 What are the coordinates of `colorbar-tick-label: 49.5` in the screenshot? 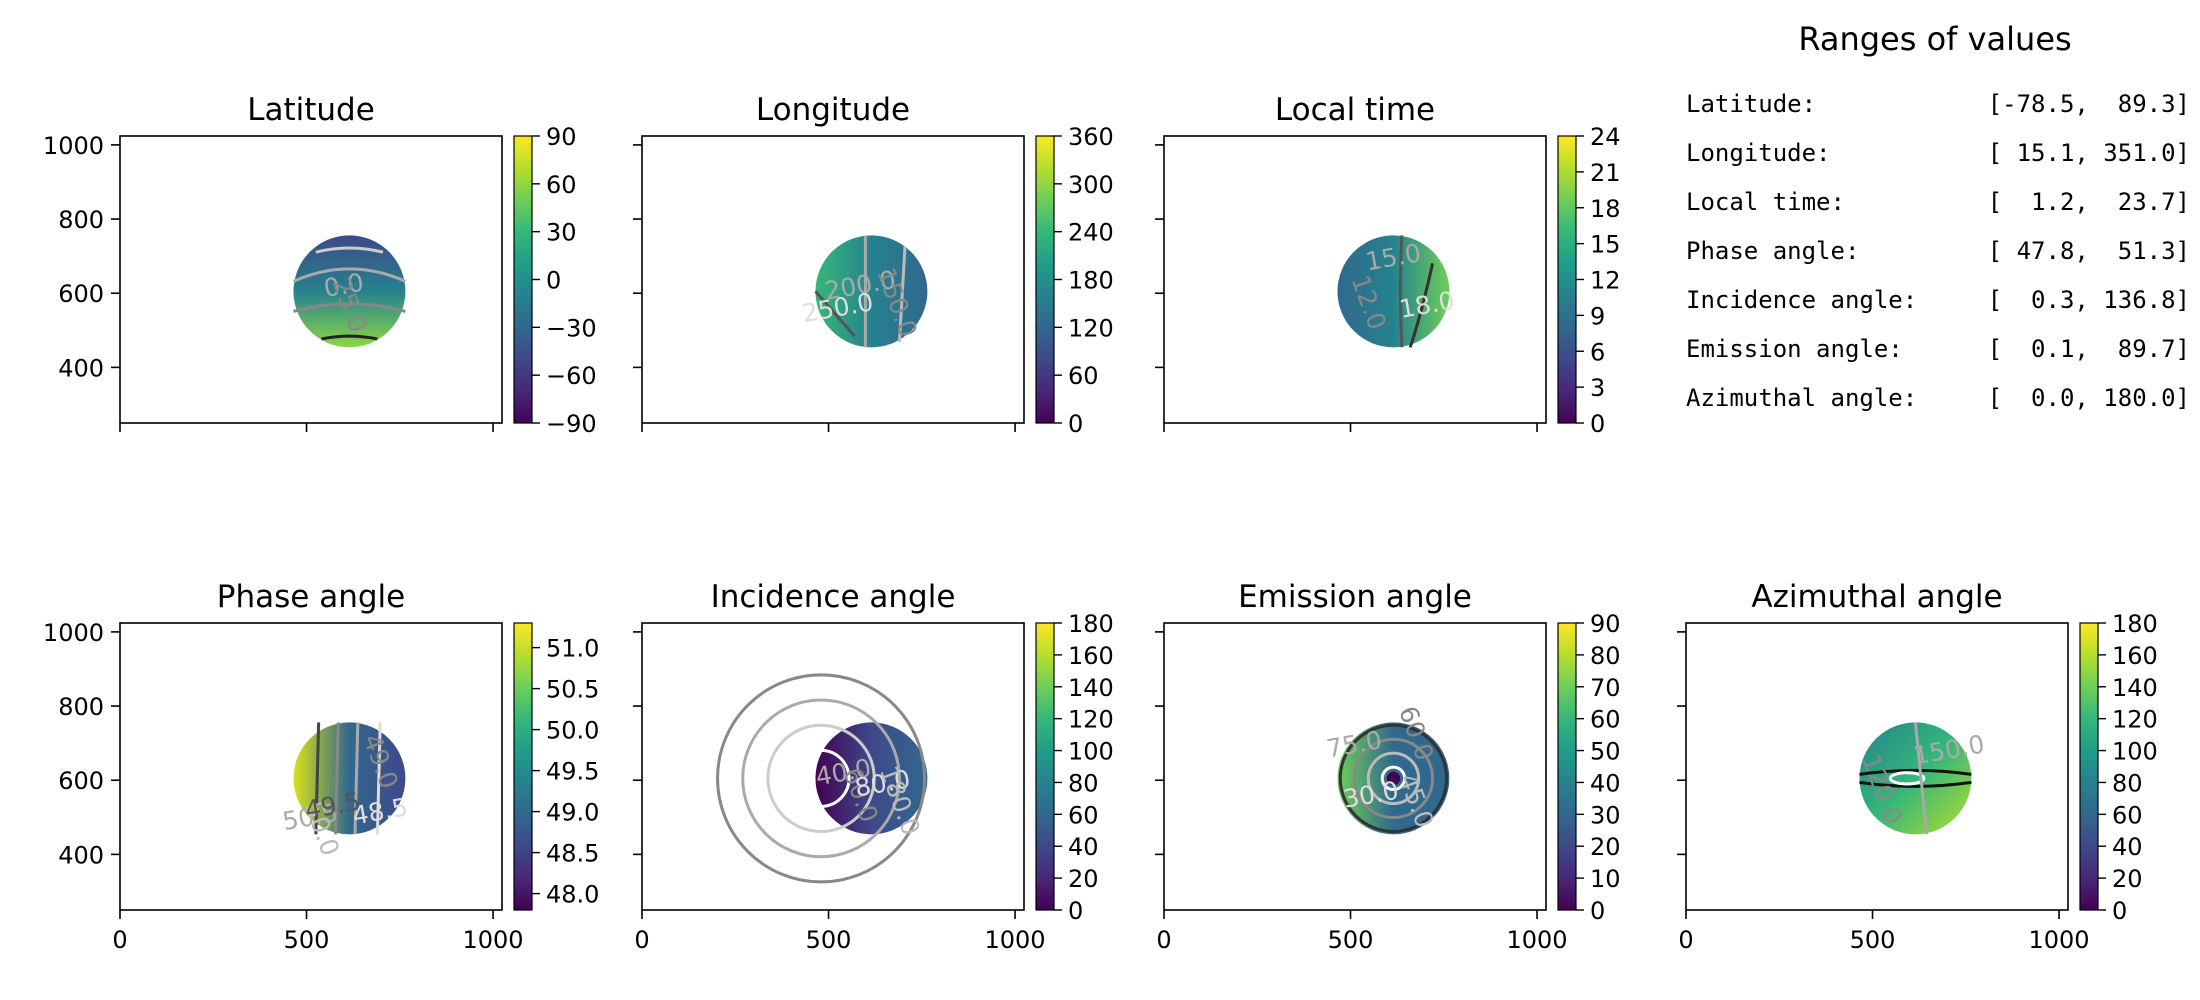 It's located at (572, 772).